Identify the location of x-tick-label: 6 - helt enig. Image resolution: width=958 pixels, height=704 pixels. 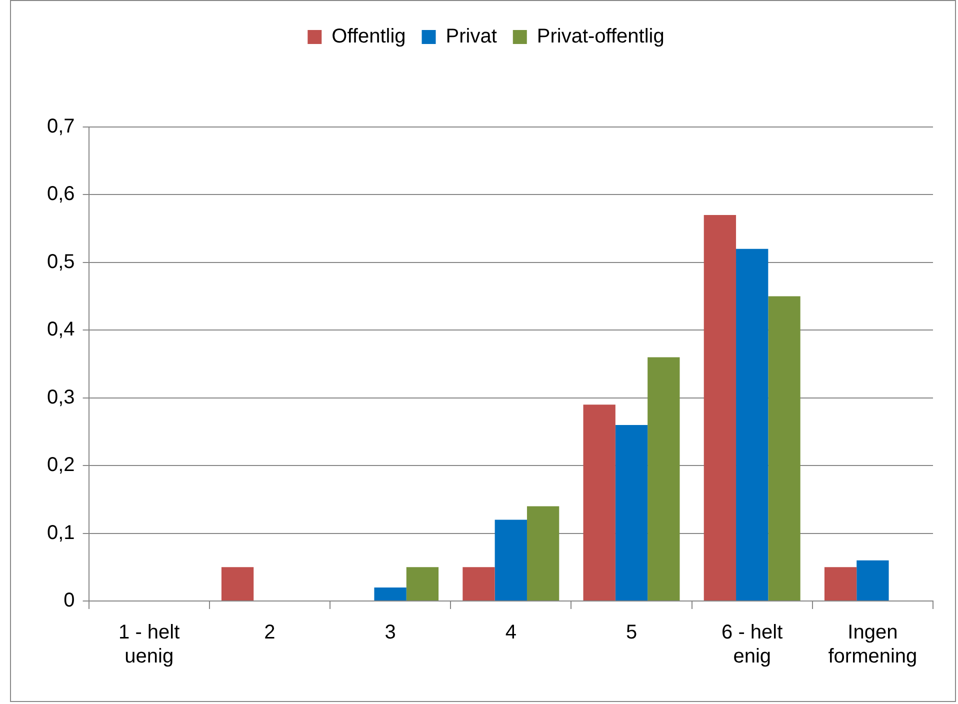
(753, 645).